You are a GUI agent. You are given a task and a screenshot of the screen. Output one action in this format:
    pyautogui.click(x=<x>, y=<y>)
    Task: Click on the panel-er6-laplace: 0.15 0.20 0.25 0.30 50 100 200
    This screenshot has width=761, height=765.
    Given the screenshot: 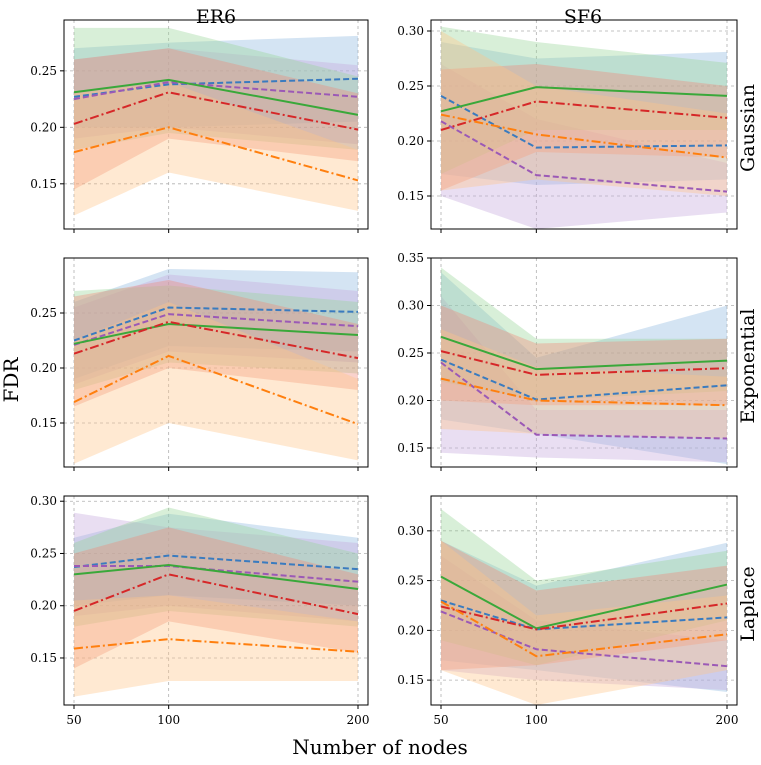 What is the action you would take?
    pyautogui.click(x=199, y=610)
    